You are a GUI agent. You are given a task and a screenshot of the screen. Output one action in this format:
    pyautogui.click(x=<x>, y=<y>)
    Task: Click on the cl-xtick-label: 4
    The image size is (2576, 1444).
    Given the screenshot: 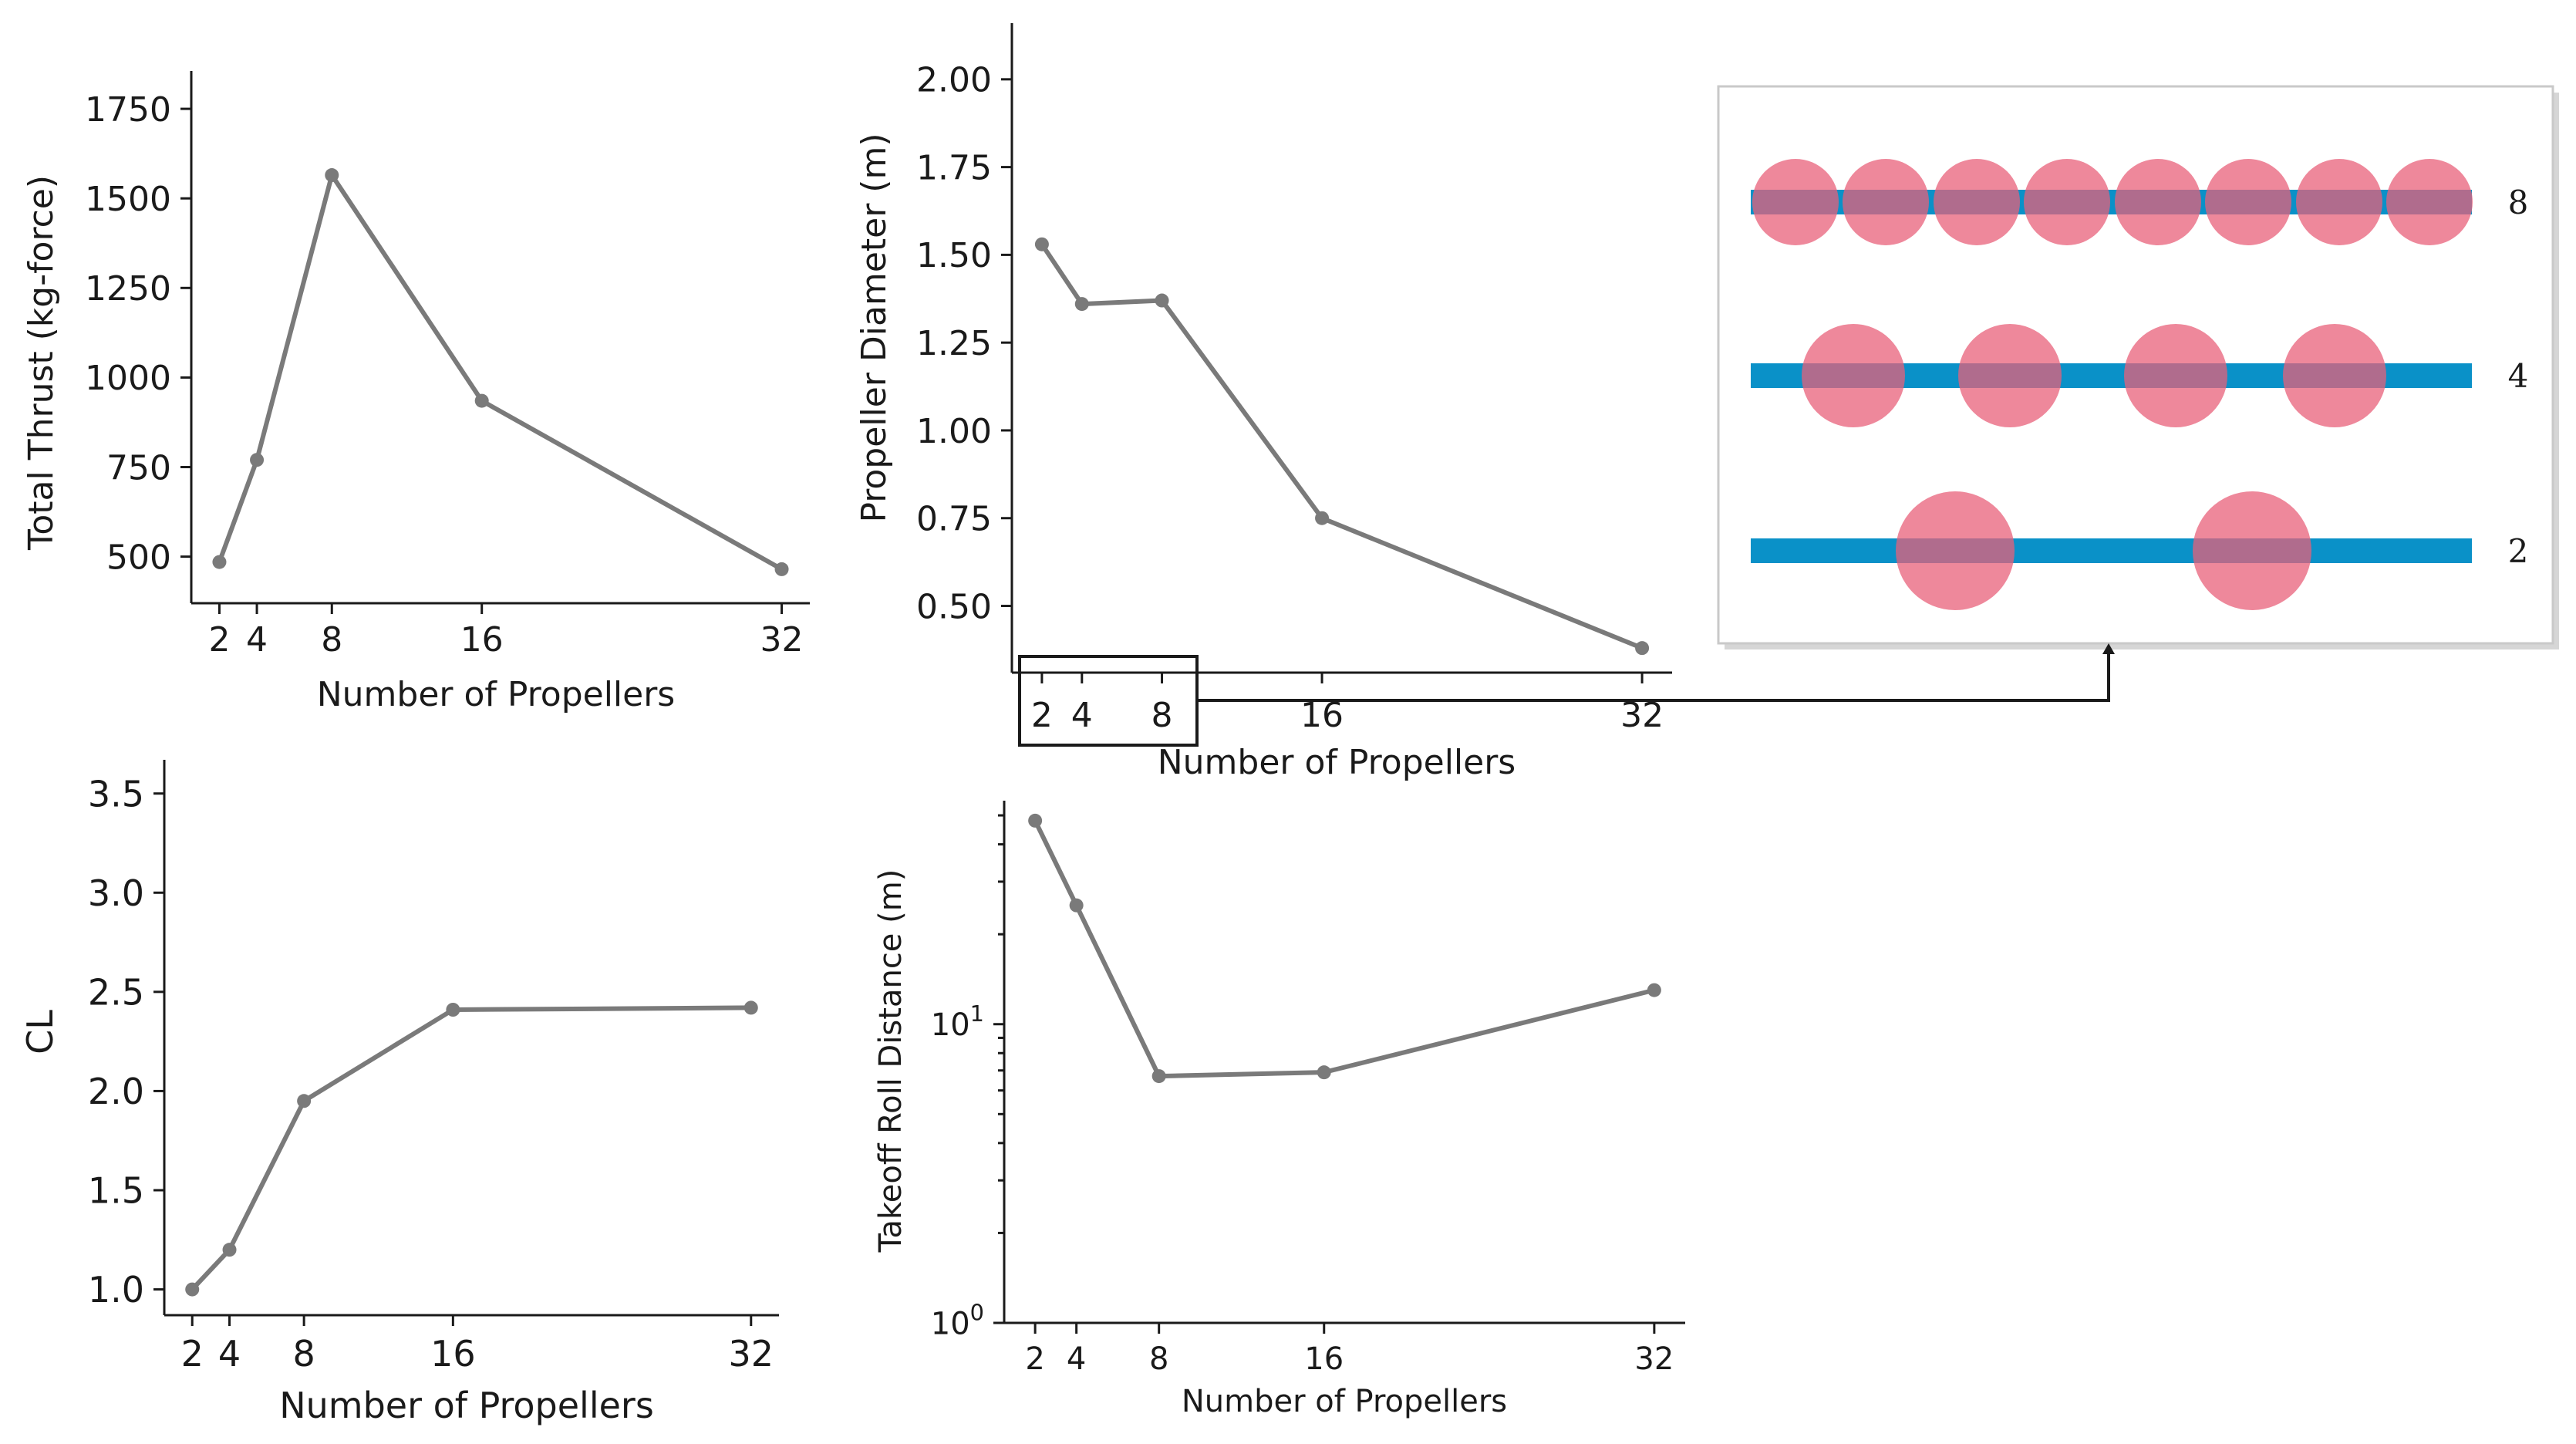 What is the action you would take?
    pyautogui.click(x=229, y=1354)
    